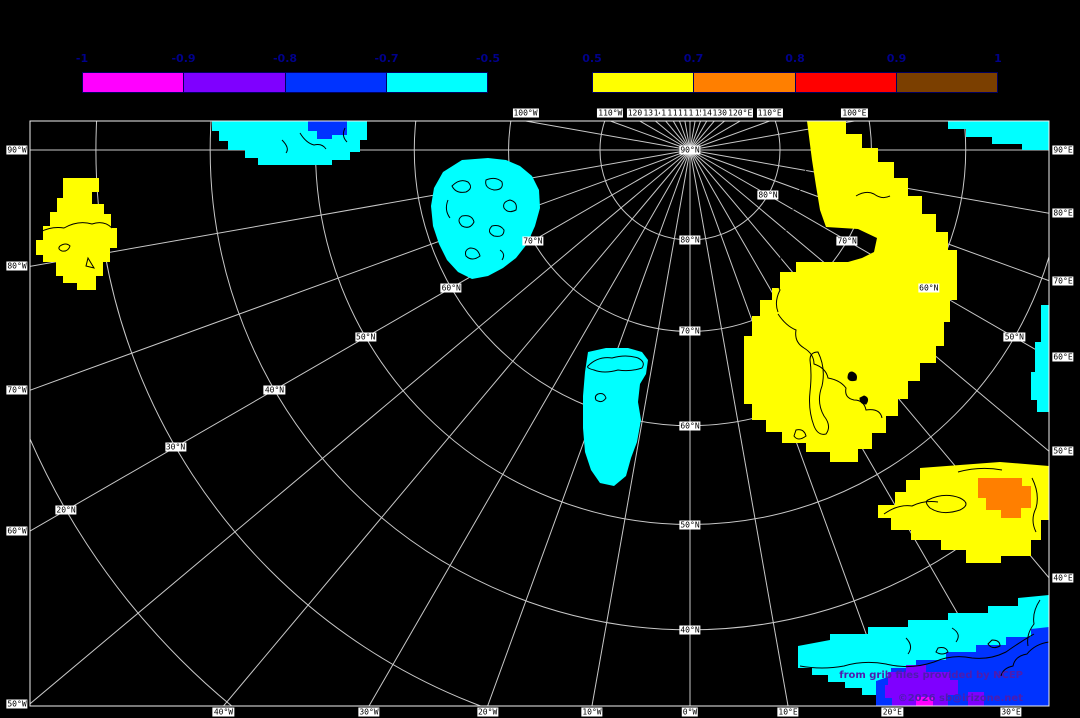  What do you see at coordinates (850, 291) in the screenshot?
I see `patch-scandinavia-yellow` at bounding box center [850, 291].